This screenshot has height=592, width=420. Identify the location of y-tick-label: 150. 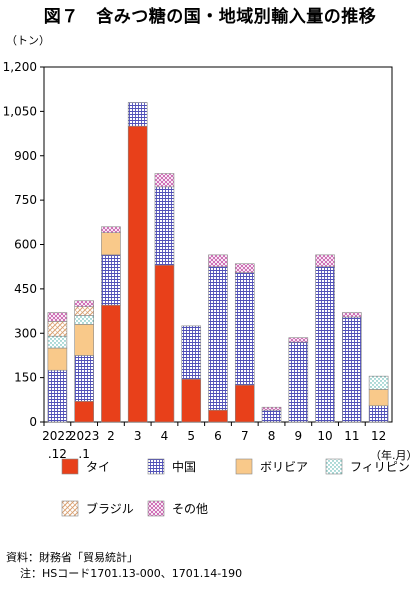
(25, 378).